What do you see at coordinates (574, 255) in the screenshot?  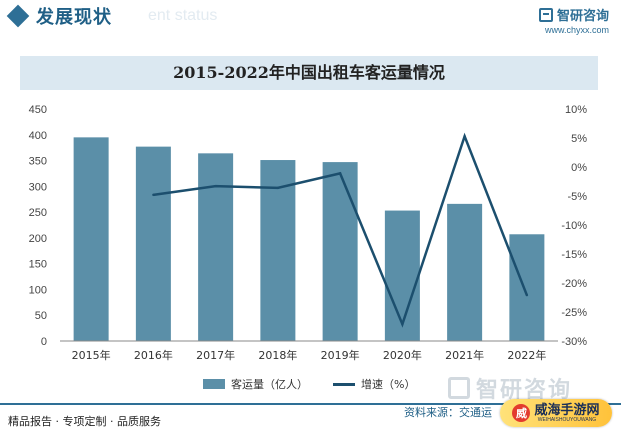 I see `y-right-tick-label: -15%` at bounding box center [574, 255].